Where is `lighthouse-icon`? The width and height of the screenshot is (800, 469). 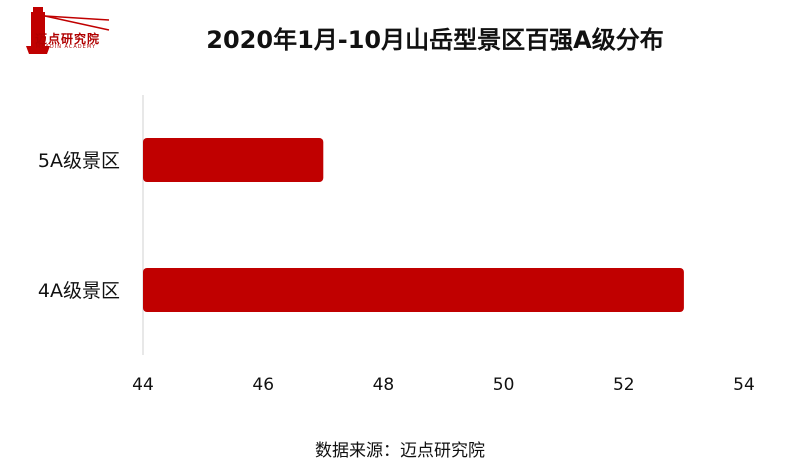 lighthouse-icon is located at coordinates (68, 30).